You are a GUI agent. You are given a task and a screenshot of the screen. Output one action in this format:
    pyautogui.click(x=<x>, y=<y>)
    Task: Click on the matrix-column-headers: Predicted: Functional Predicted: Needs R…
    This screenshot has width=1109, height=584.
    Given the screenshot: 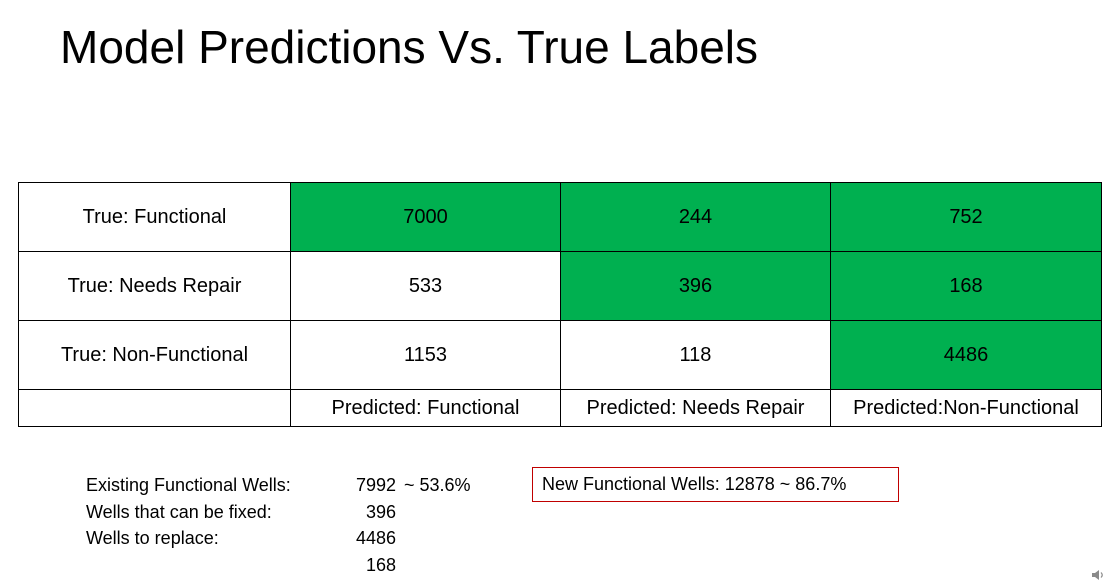 What is the action you would take?
    pyautogui.click(x=560, y=408)
    